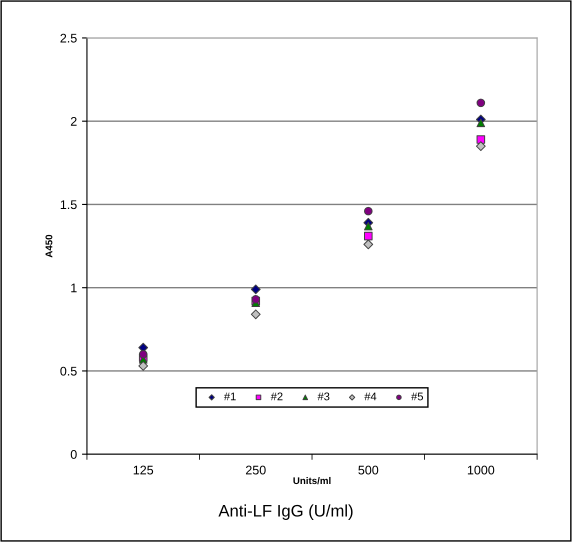 The image size is (572, 542). What do you see at coordinates (276, 396) in the screenshot?
I see `legend-label: #2` at bounding box center [276, 396].